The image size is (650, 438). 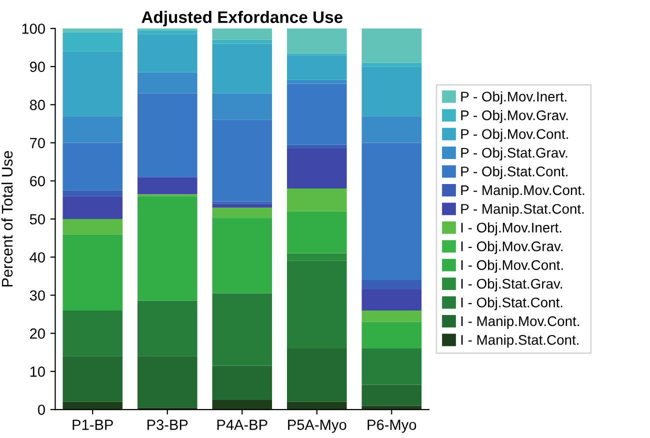 What do you see at coordinates (37, 67) in the screenshot?
I see `y-tick-label: 90` at bounding box center [37, 67].